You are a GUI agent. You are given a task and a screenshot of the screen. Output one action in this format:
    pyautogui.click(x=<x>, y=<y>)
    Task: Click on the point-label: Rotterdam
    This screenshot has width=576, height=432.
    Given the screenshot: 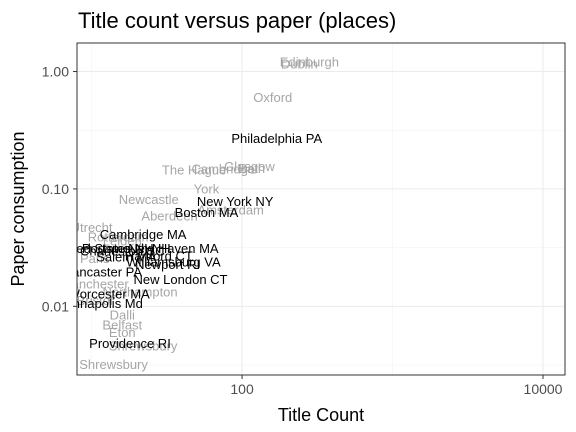 What is the action you would take?
    pyautogui.click(x=118, y=236)
    